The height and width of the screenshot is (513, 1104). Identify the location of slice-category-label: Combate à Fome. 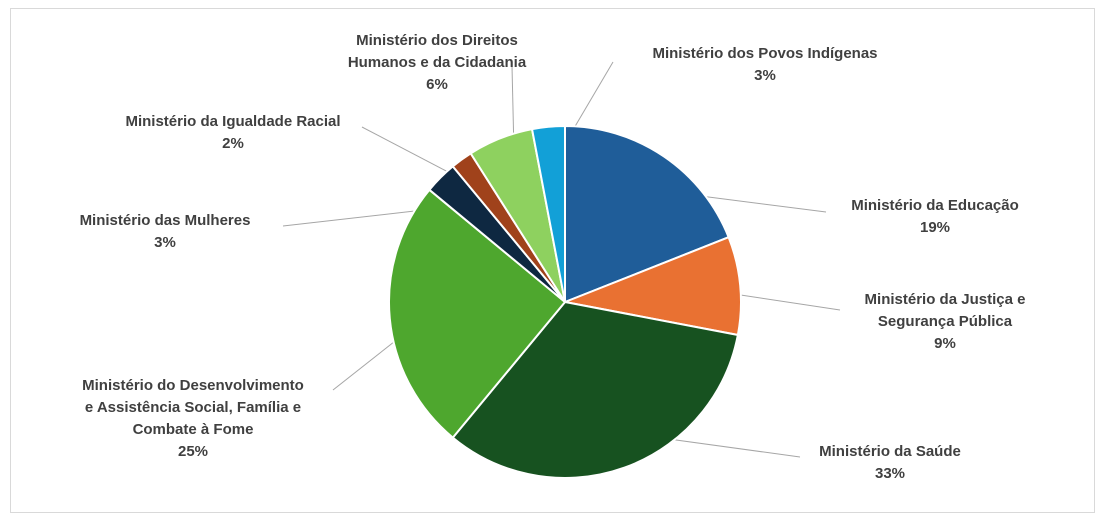
(193, 429).